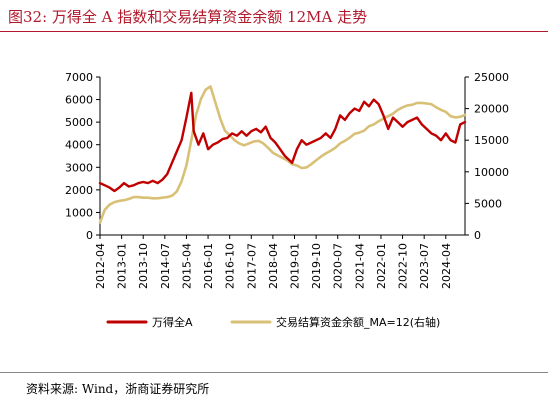  Describe the element at coordinates (208, 266) in the screenshot. I see `x-tick-label: 2016-01` at that location.